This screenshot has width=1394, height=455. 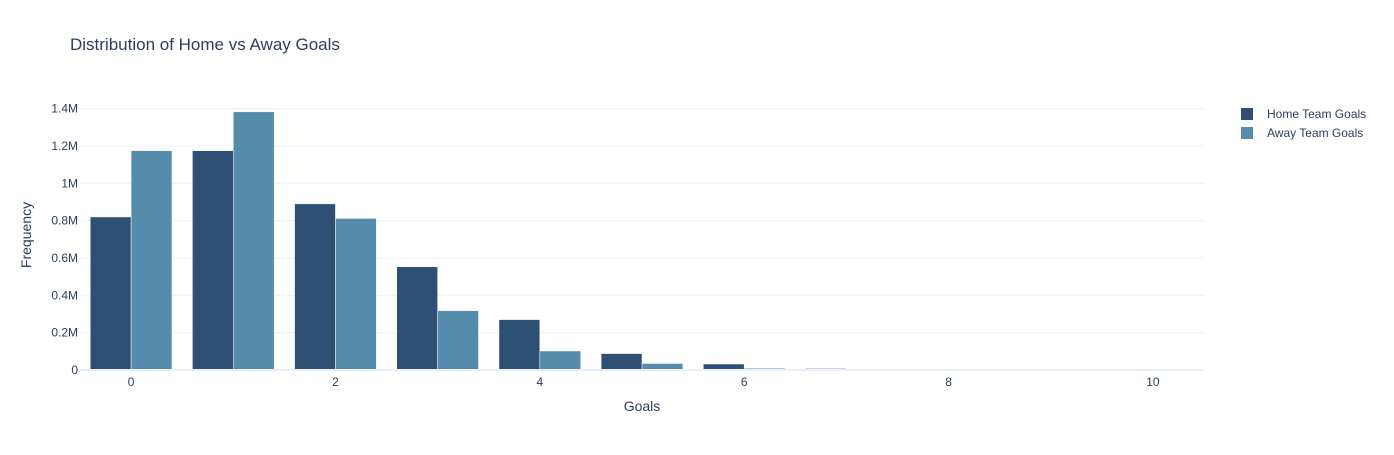 I want to click on x-tick-label: 2, so click(x=335, y=382).